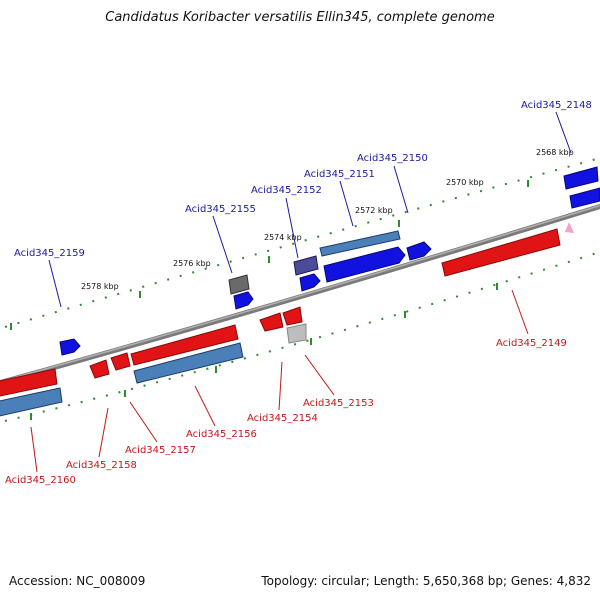  Describe the element at coordinates (40, 480) in the screenshot. I see `label-acid345-2160: Acid345_2160` at that location.